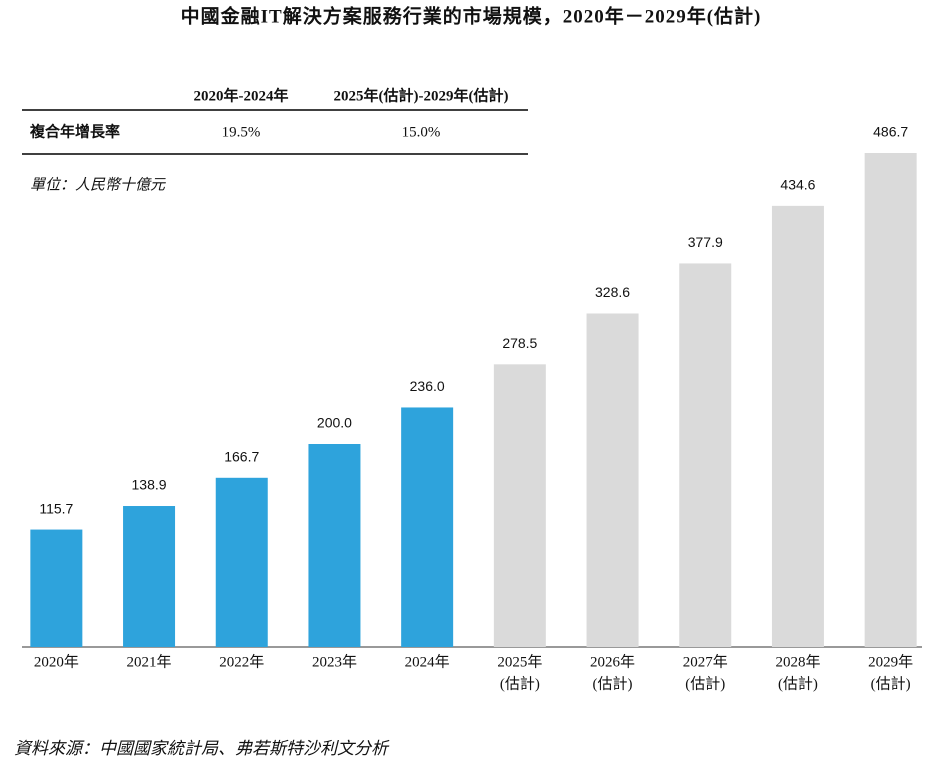 Image resolution: width=943 pixels, height=773 pixels. I want to click on source-note: 資料來源：中國國家統計局、弗若斯特沙利文分析, so click(202, 748).